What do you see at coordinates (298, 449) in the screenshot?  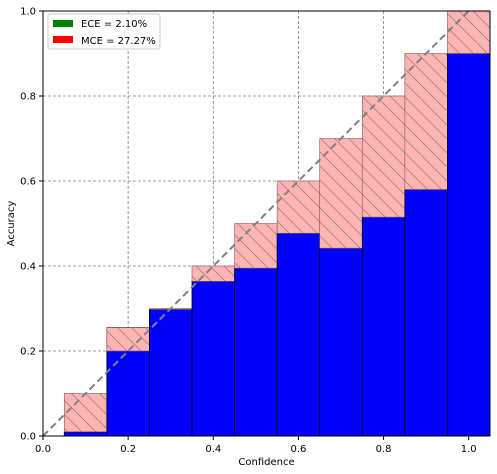 I see `x-tick-label-3: 0.6` at bounding box center [298, 449].